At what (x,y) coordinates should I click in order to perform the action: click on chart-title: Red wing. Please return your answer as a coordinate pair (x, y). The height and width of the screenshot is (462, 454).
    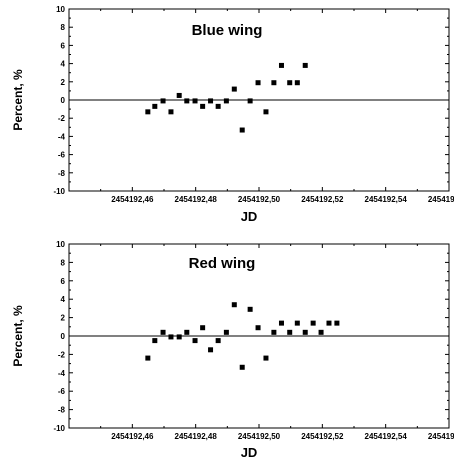
    Looking at the image, I should click on (222, 263).